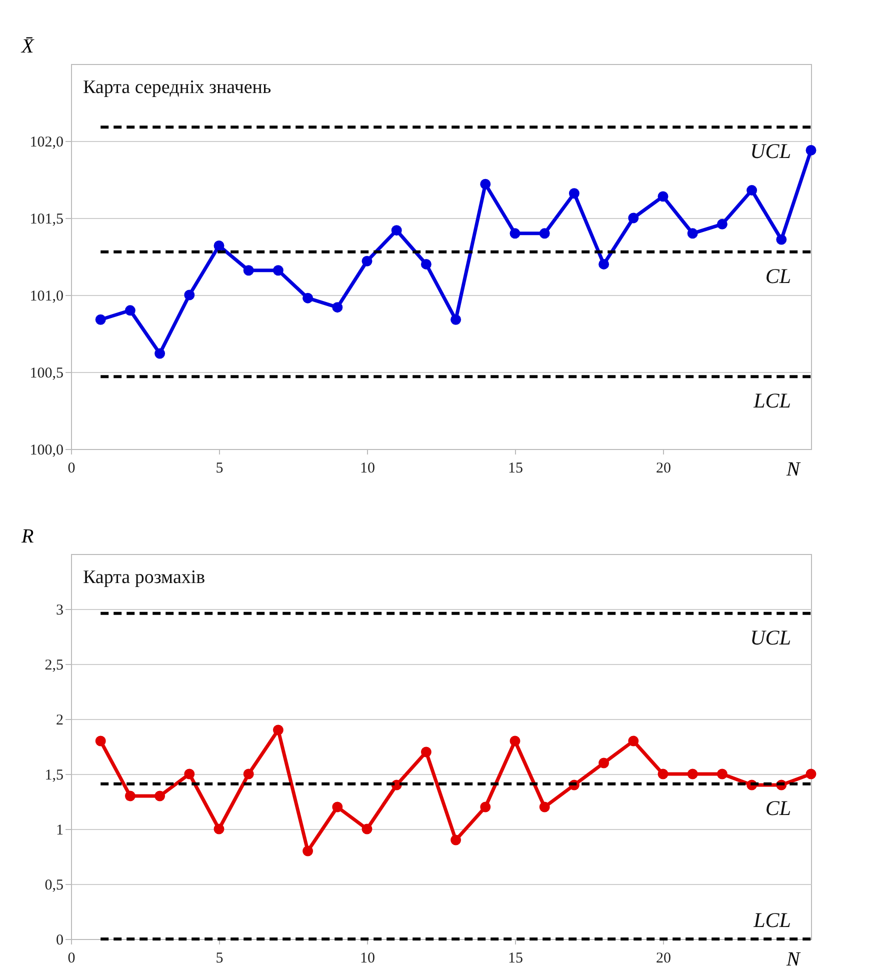  I want to click on y-tick-label: 100,5, so click(47, 374).